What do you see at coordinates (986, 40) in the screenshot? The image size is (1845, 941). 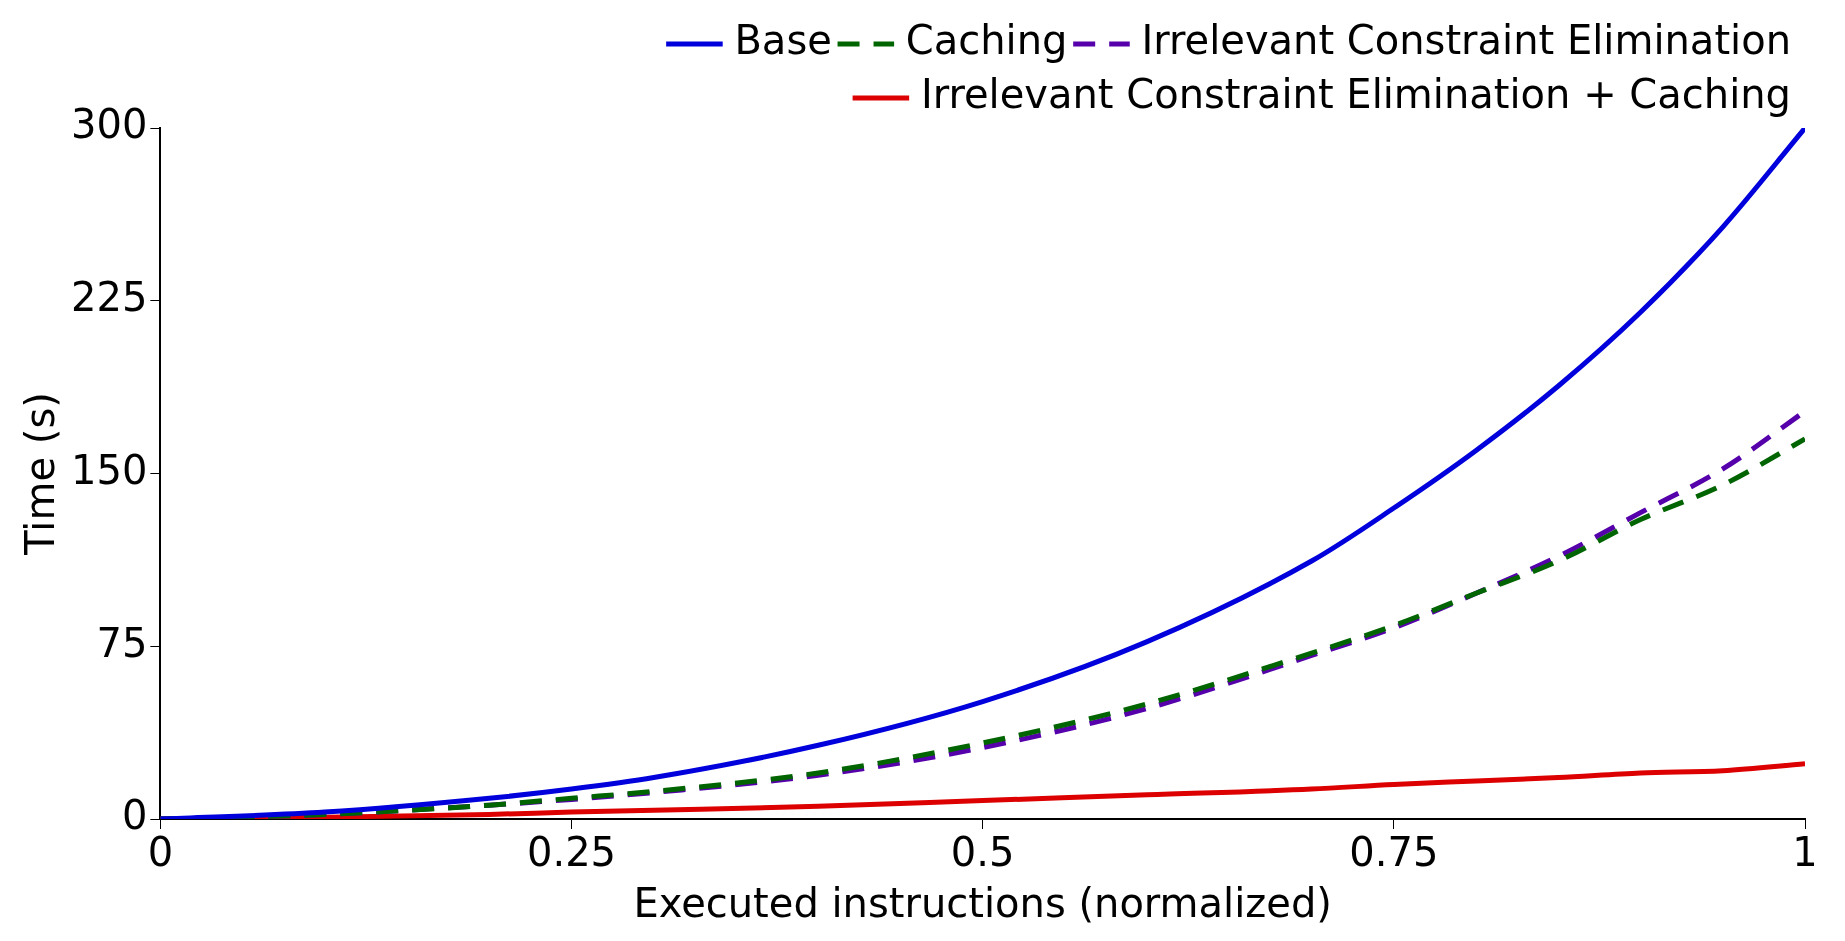 I see `legend-label: Caching` at bounding box center [986, 40].